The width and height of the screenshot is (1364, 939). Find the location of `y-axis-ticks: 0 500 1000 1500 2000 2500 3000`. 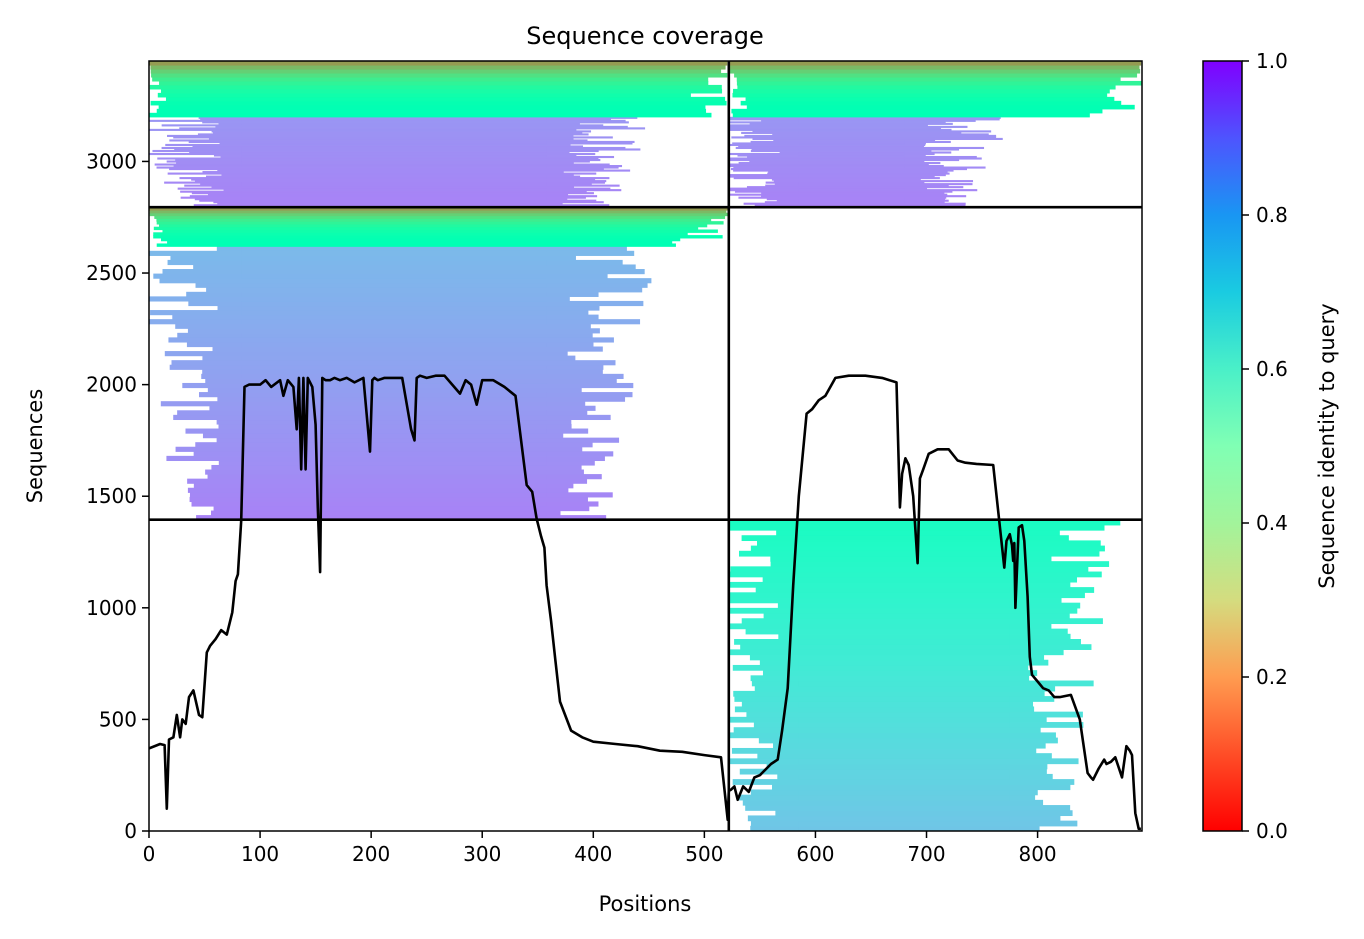

y-axis-ticks: 0 500 1000 1500 2000 2500 3000 is located at coordinates (117, 496).